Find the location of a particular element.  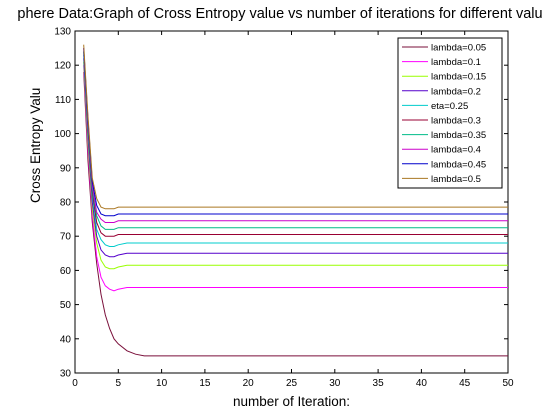

y-tick-label: 30 is located at coordinates (66, 374).